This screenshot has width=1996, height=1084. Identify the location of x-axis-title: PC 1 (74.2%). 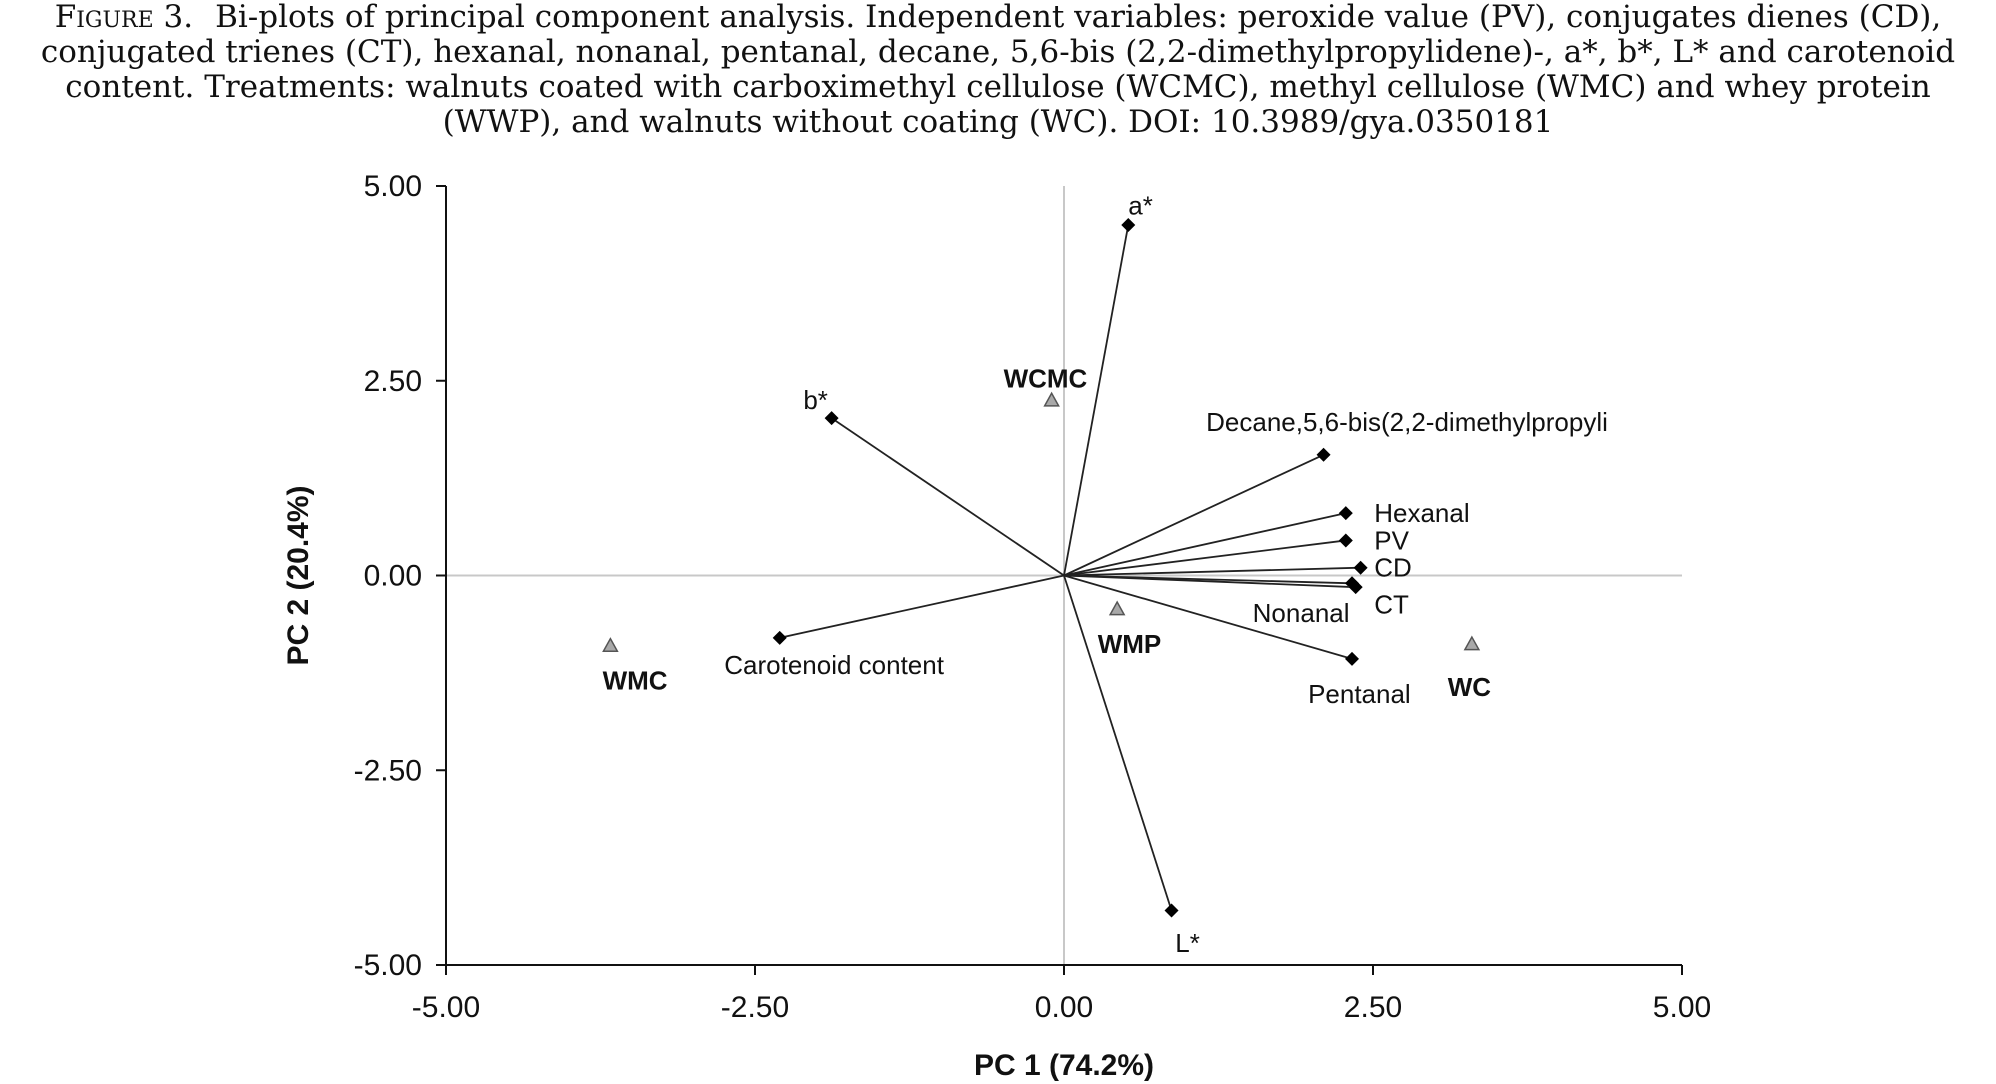
(1064, 1065).